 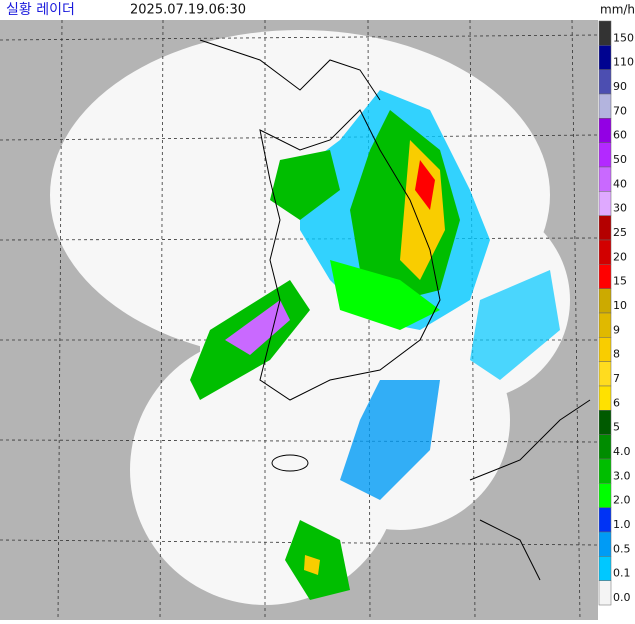 What do you see at coordinates (620, 256) in the screenshot?
I see `legend-label: 20` at bounding box center [620, 256].